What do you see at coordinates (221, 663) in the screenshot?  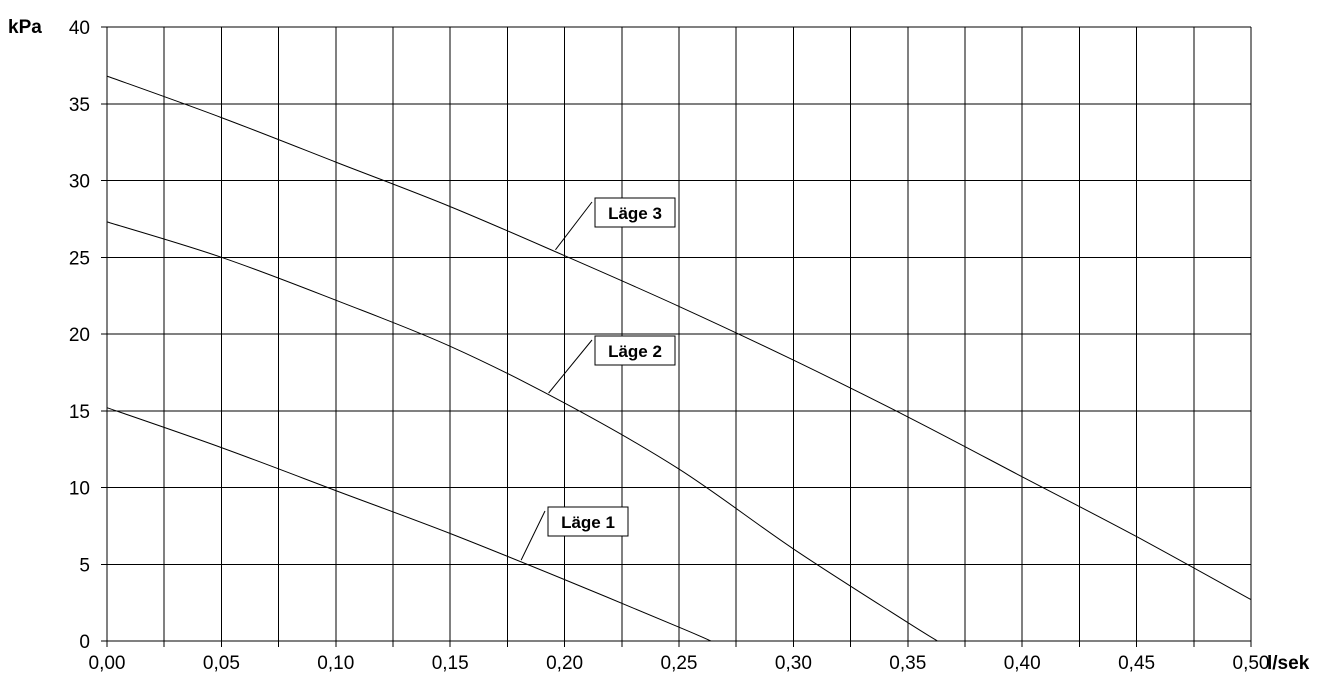 I see `x-tick-label: 0,05` at bounding box center [221, 663].